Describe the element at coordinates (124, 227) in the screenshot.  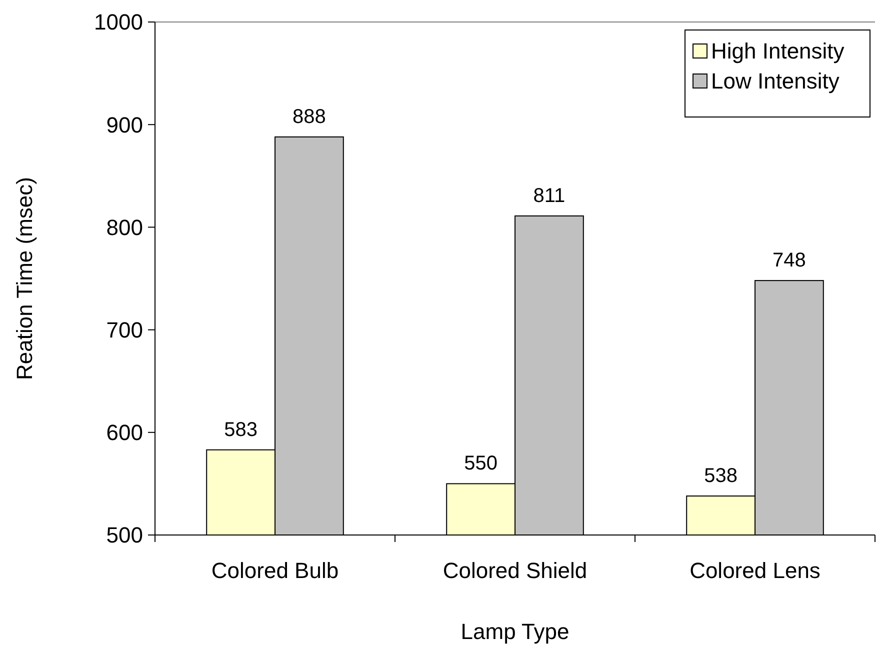
I see `y-tick-label: 800` at that location.